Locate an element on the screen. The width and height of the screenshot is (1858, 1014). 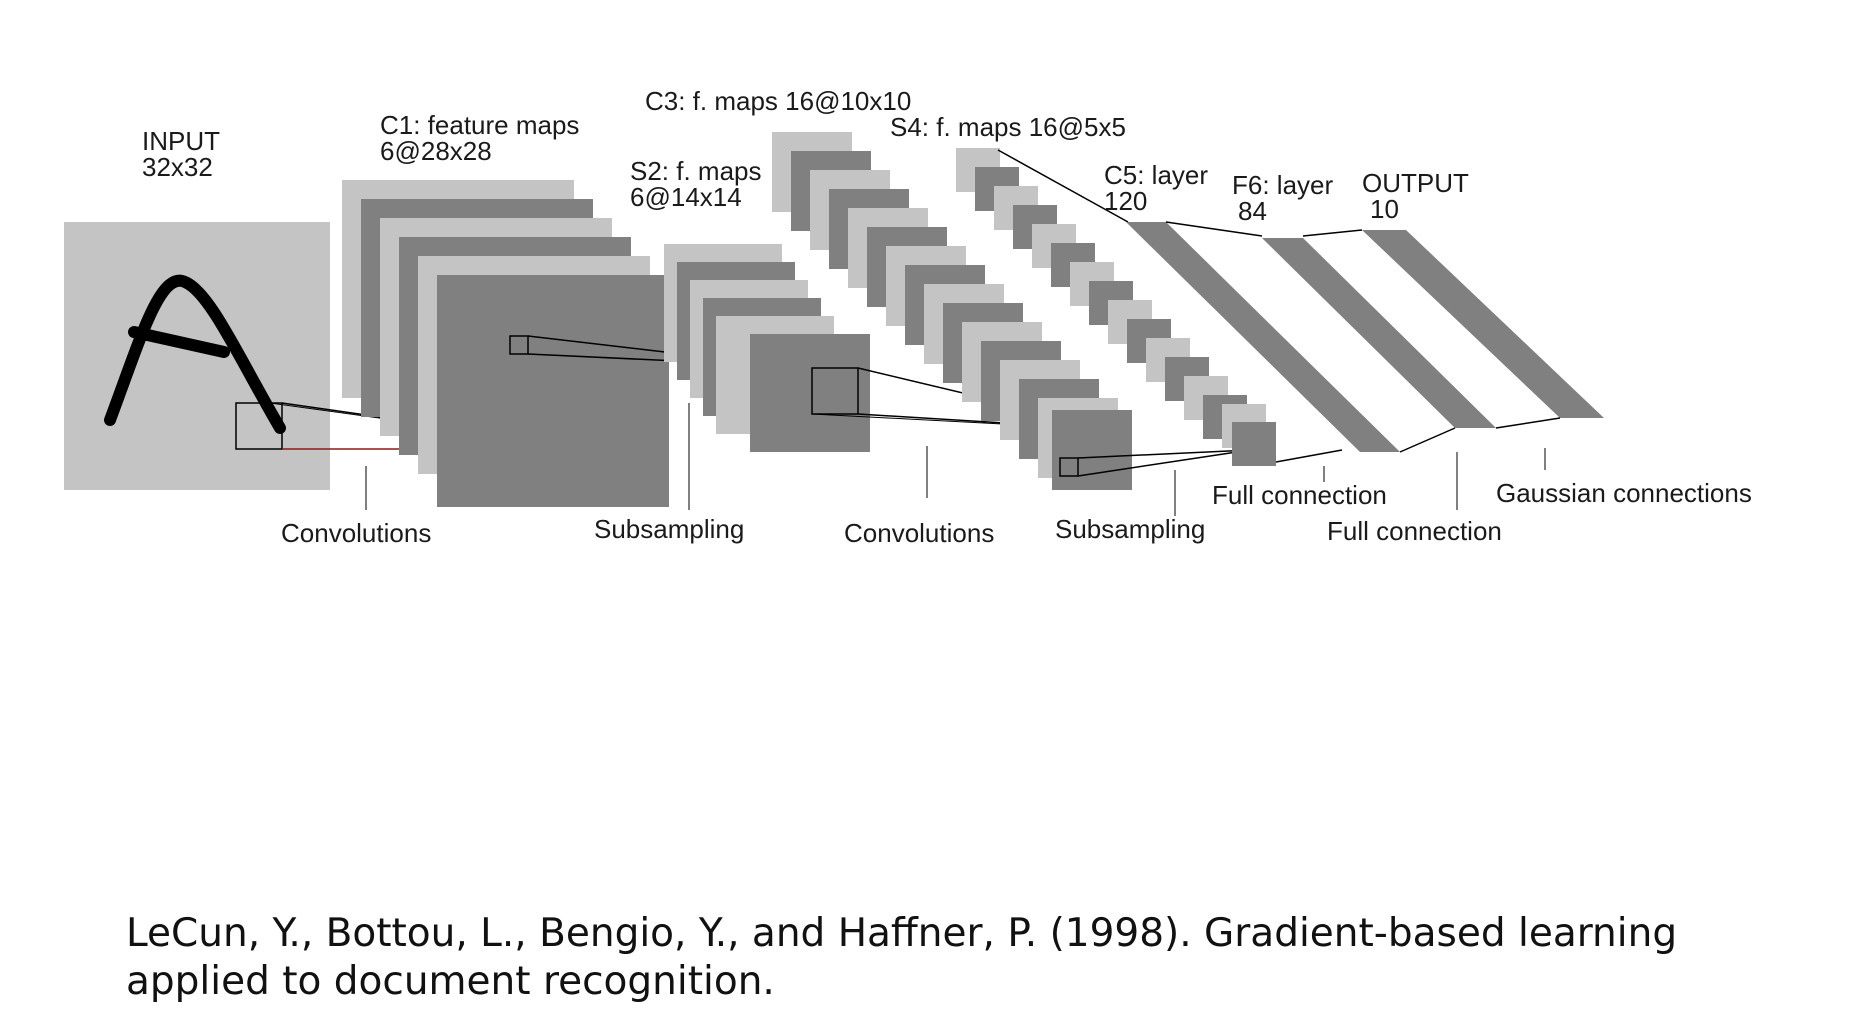
c5-title-label: C5: layer is located at coordinates (1156, 175).